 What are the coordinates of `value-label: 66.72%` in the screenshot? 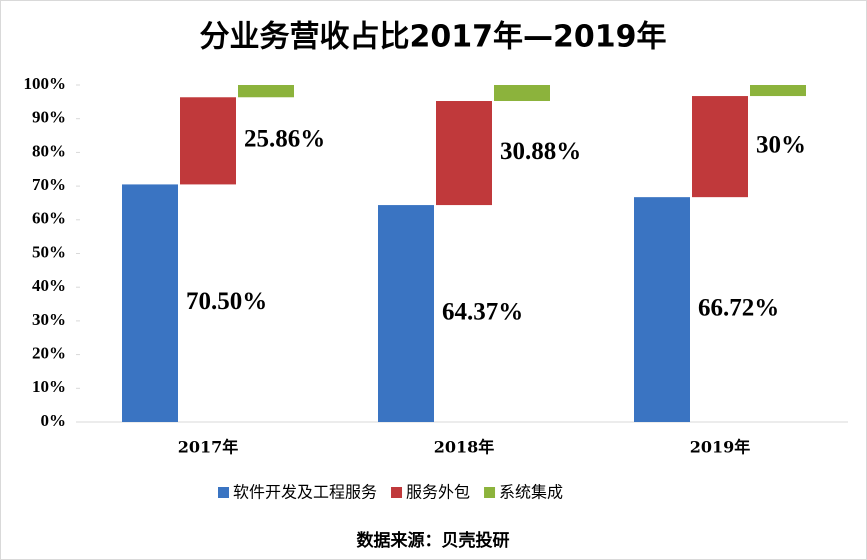 It's located at (738, 307).